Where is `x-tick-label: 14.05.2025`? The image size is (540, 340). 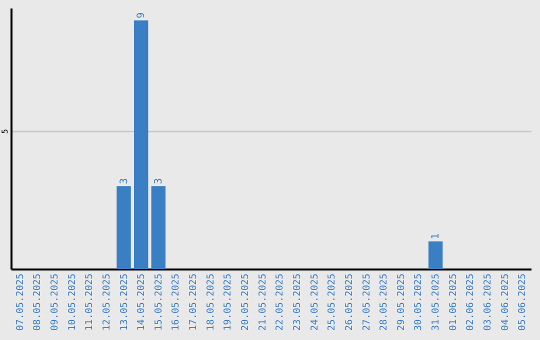 x-tick-label: 14.05.2025 is located at coordinates (142, 302).